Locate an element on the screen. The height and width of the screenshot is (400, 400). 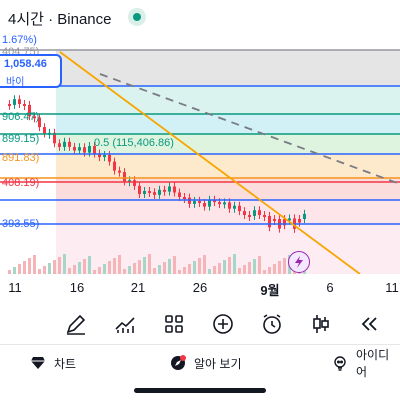
indicators-icon is located at coordinates (125, 324).